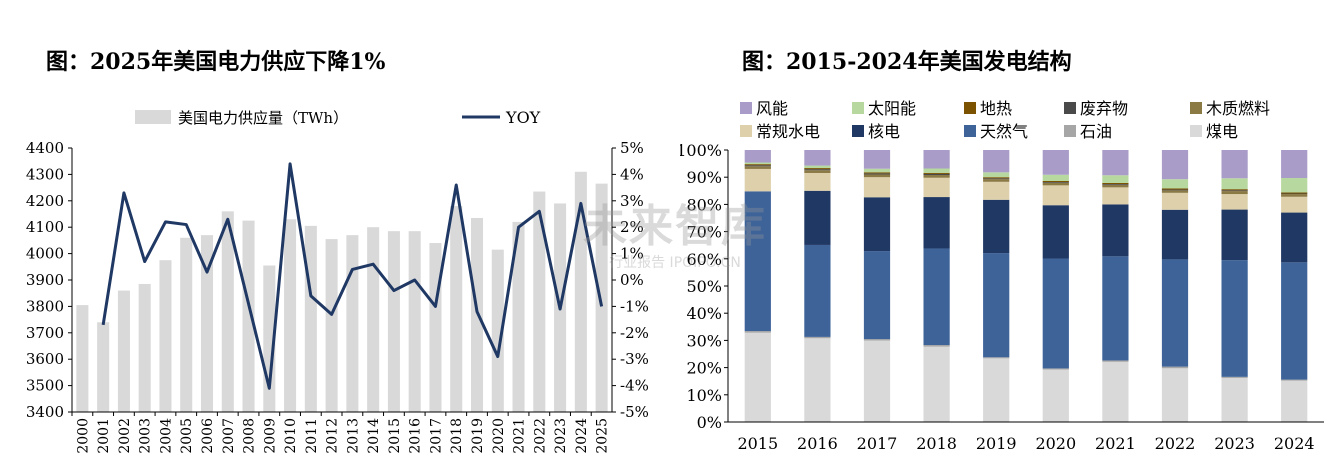 The height and width of the screenshot is (468, 1339). Describe the element at coordinates (704, 177) in the screenshot. I see `y-tick-label: 90%` at that location.